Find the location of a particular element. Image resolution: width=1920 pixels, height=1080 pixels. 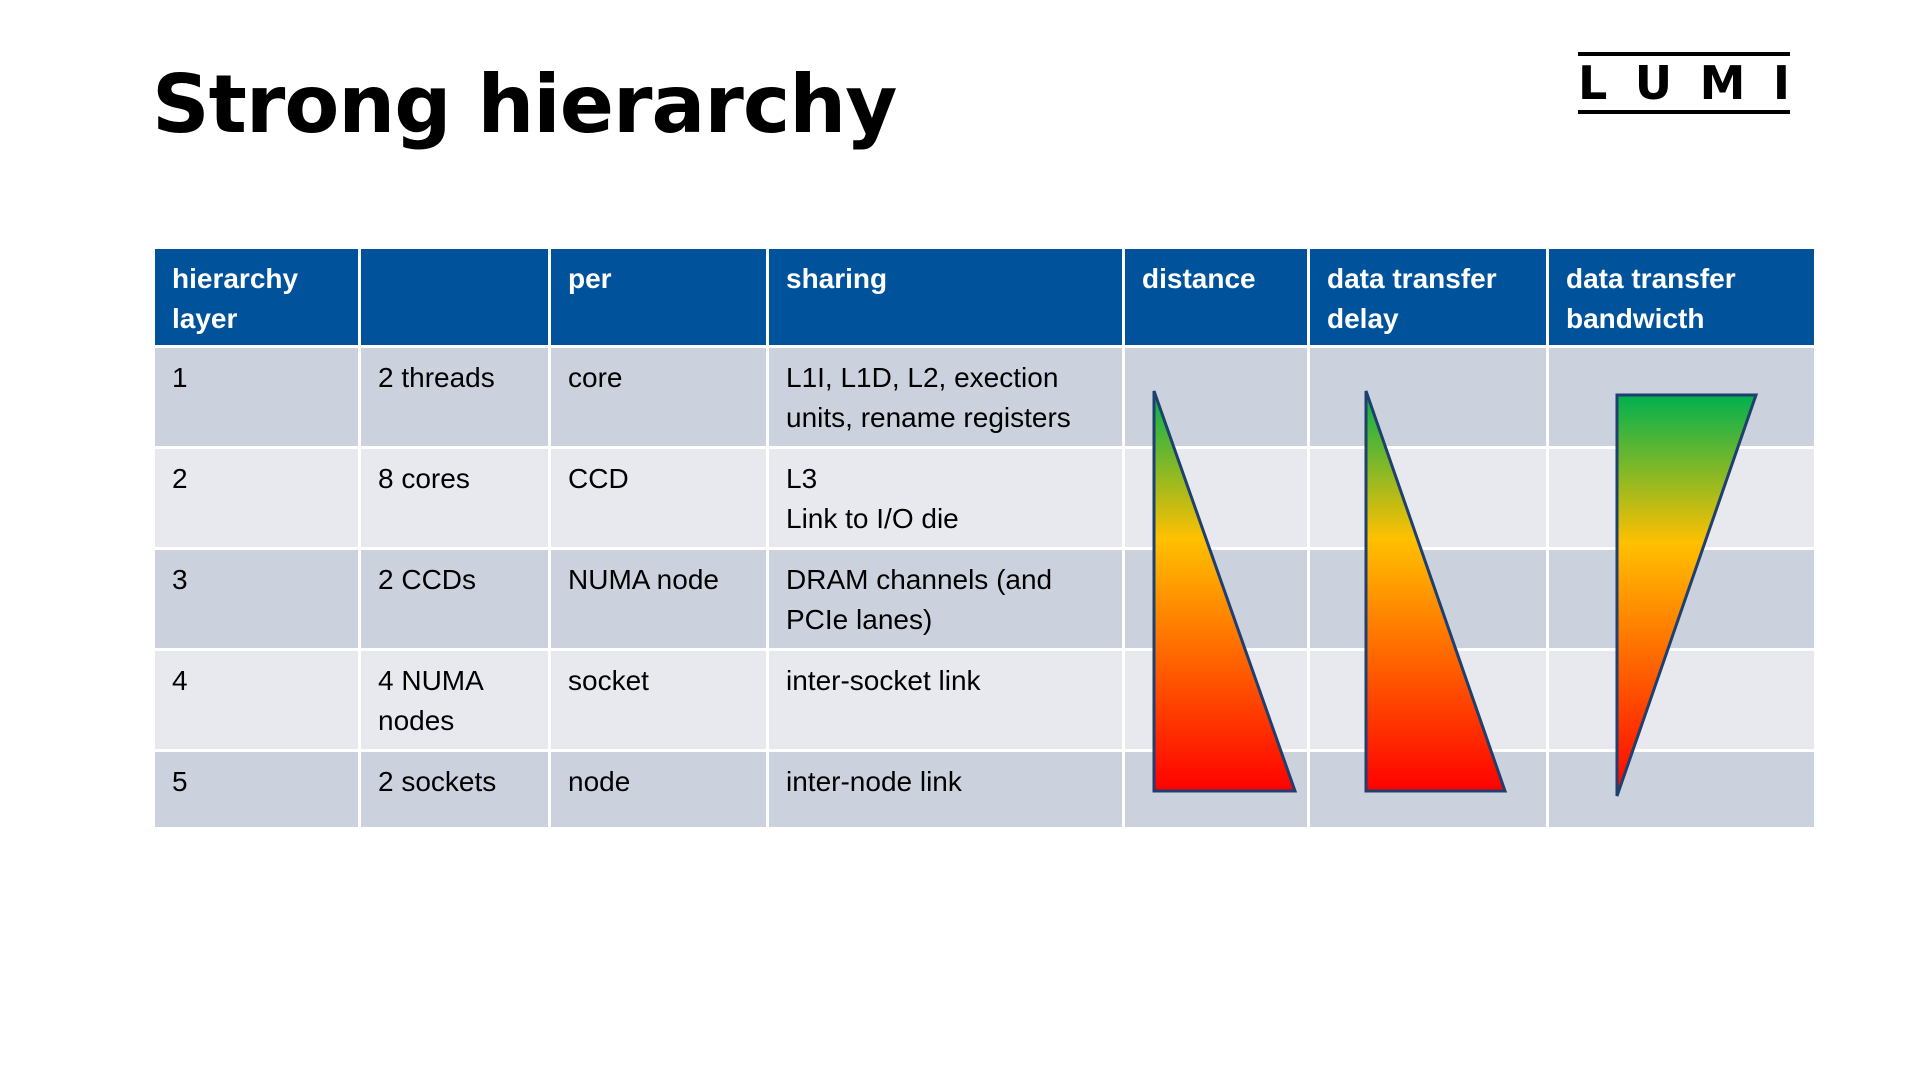

cell-count: 4 NUMA nodes is located at coordinates (454, 700).